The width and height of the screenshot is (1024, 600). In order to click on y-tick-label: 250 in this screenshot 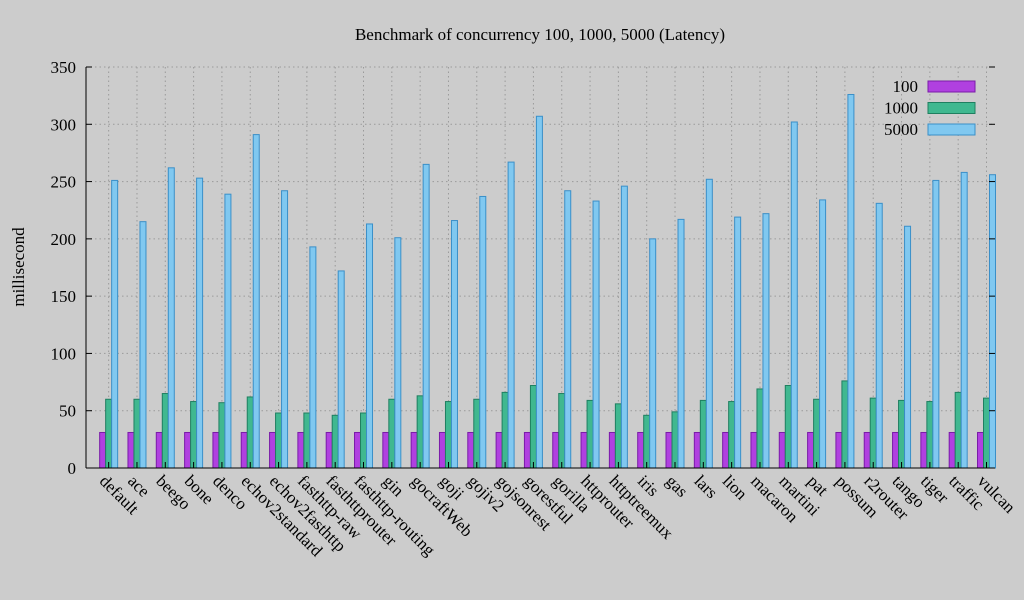, I will do `click(64, 182)`.